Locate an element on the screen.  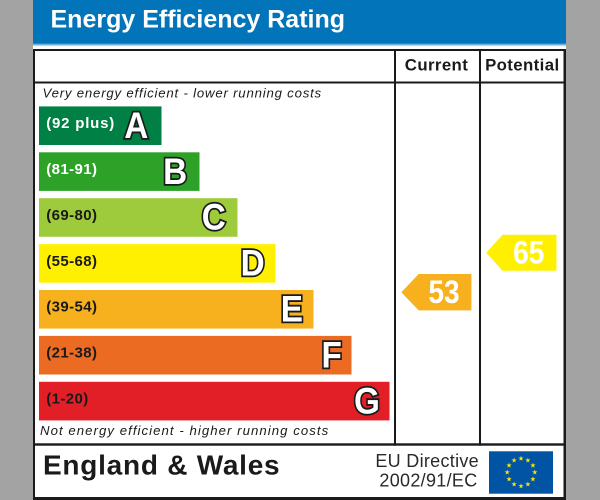
svg-text: Current is located at coordinates (436, 65).